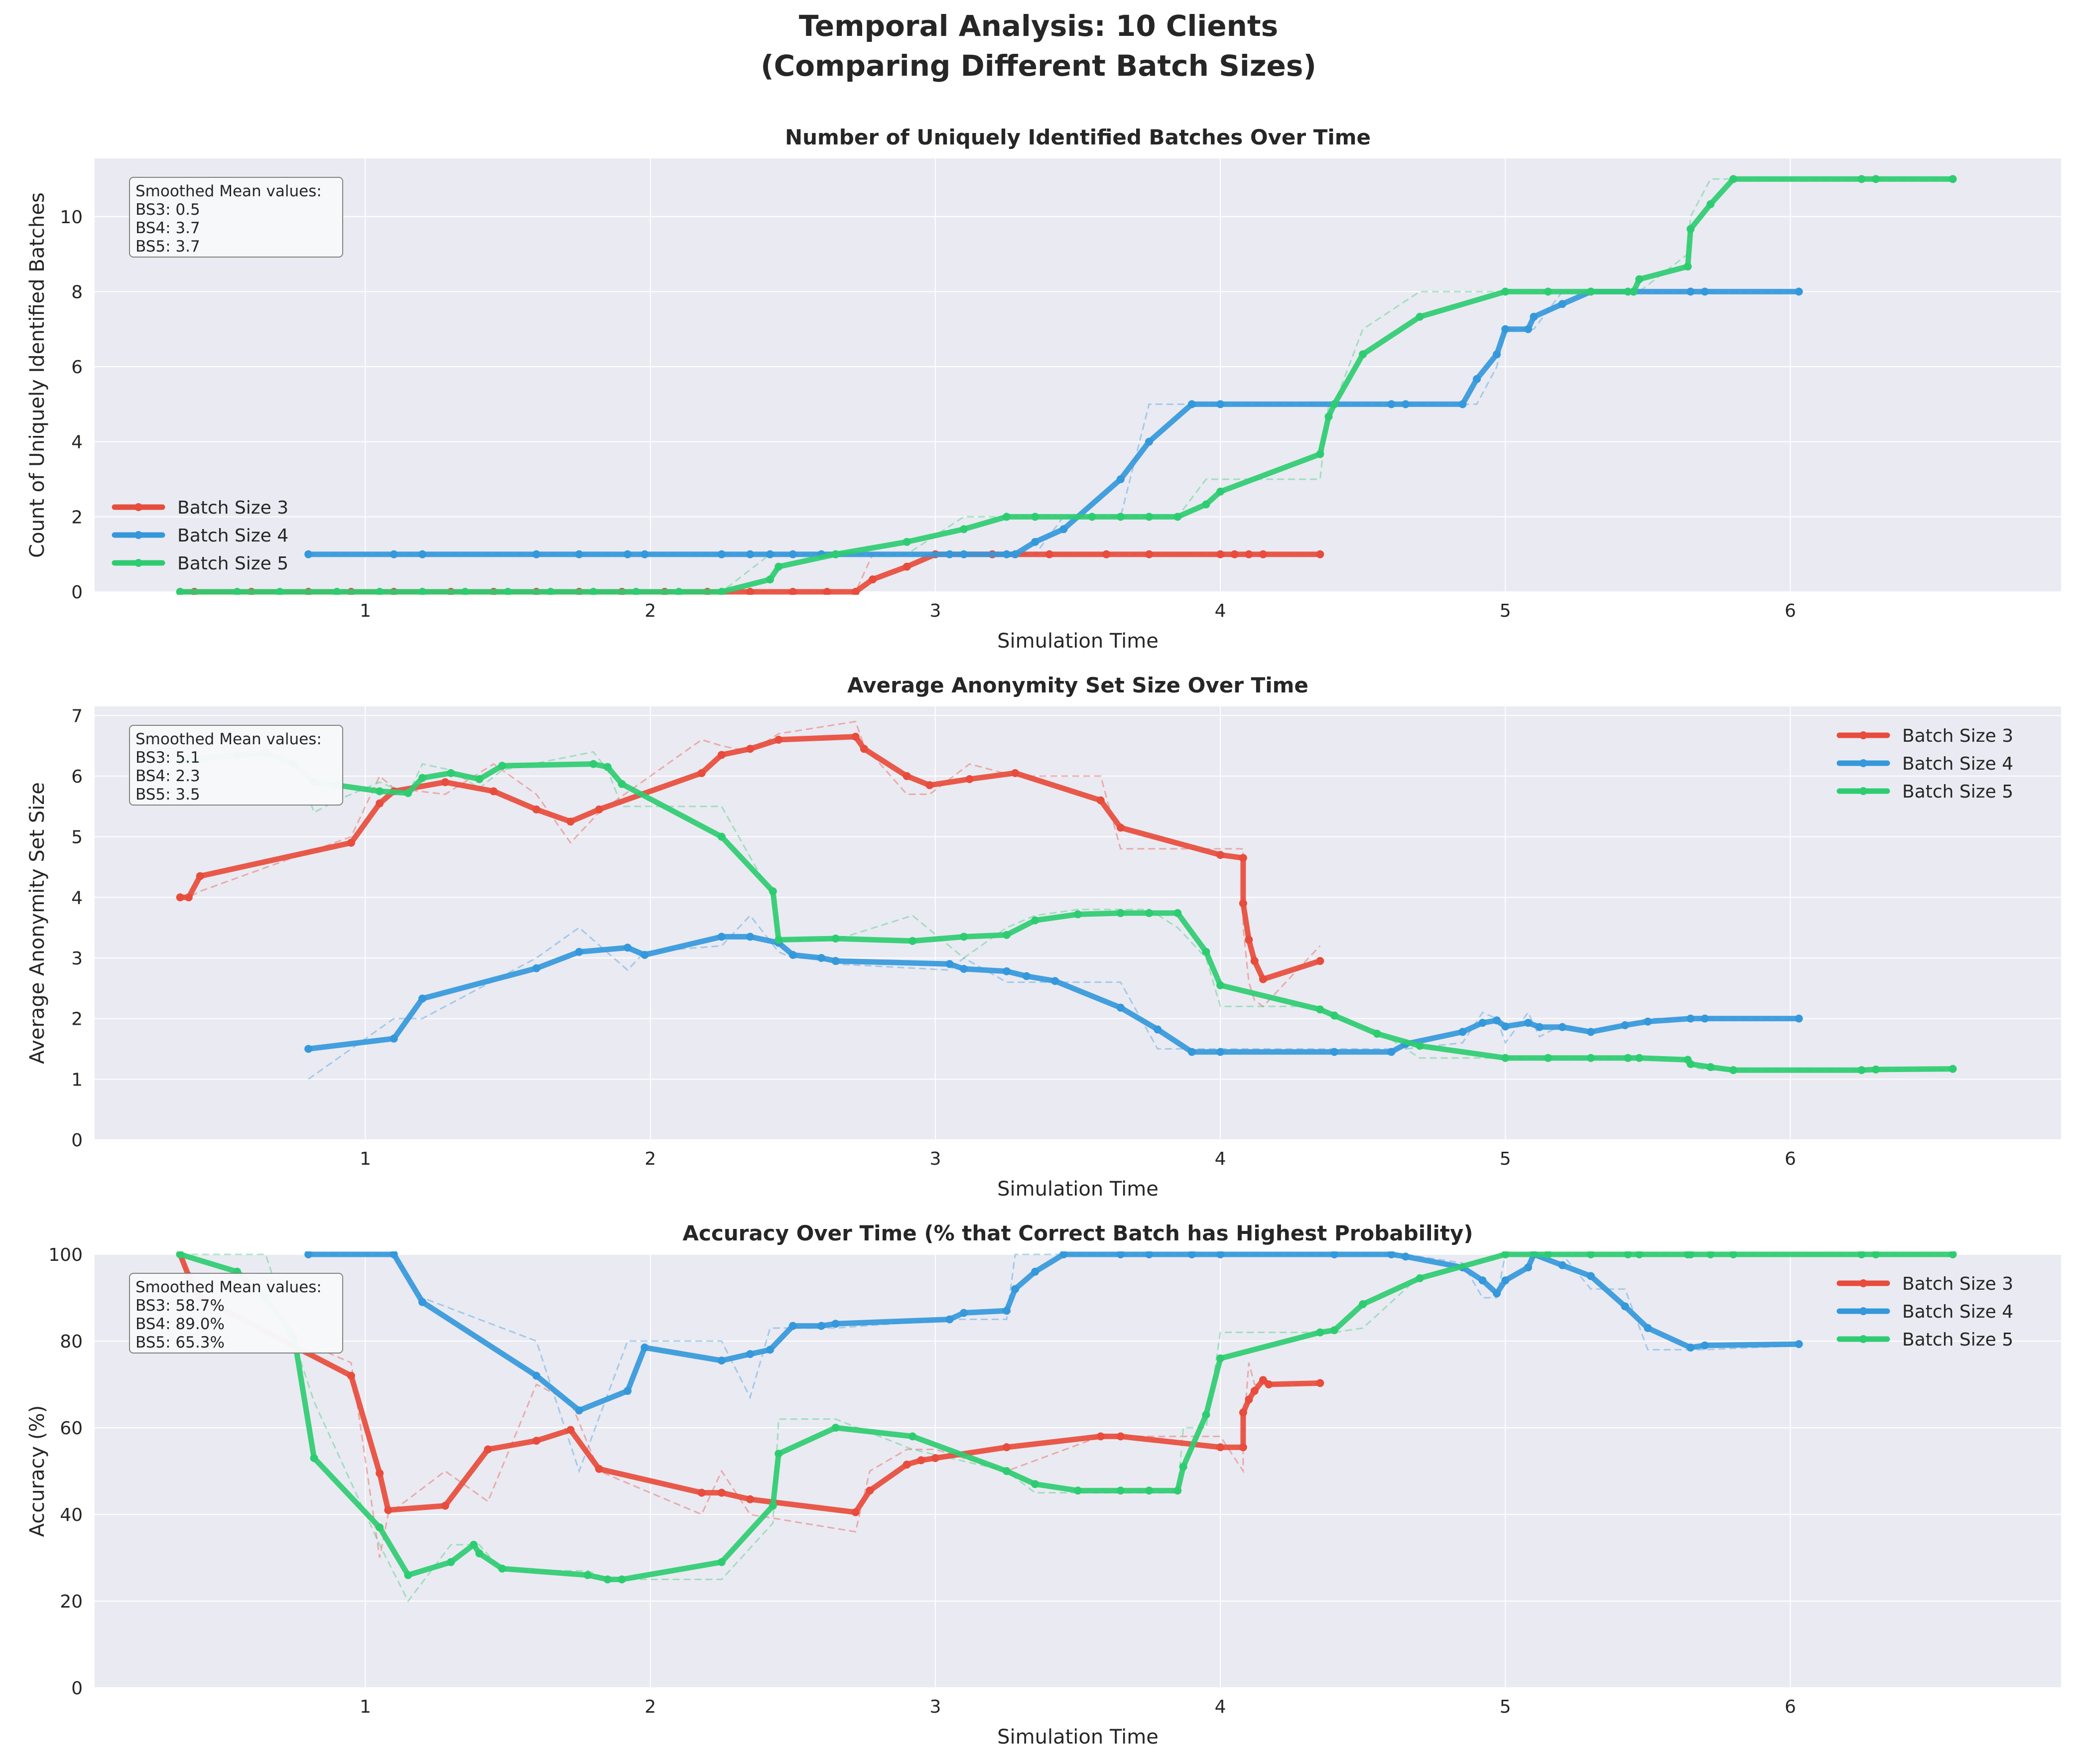 Image resolution: width=2077 pixels, height=1764 pixels. Describe the element at coordinates (77, 1688) in the screenshot. I see `y-tick-label: 0` at that location.